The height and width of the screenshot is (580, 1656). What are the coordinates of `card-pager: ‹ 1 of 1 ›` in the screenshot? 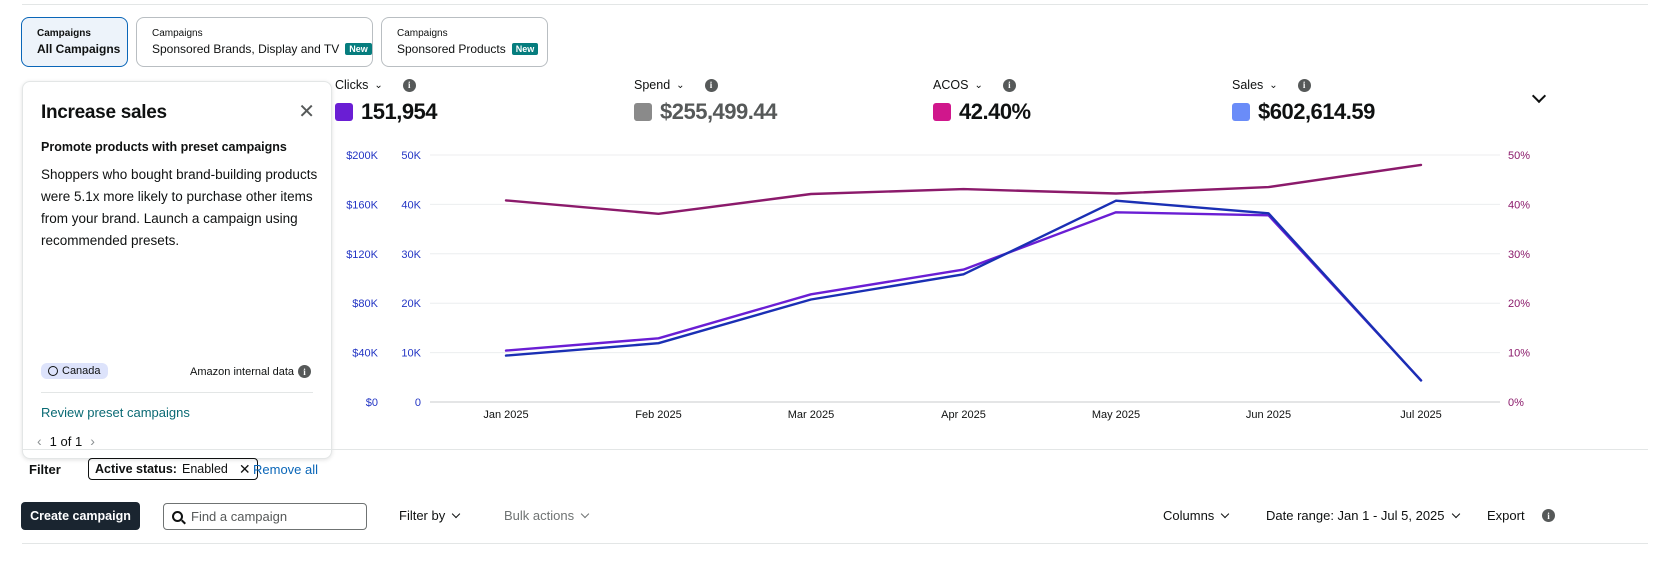 It's located at (66, 441).